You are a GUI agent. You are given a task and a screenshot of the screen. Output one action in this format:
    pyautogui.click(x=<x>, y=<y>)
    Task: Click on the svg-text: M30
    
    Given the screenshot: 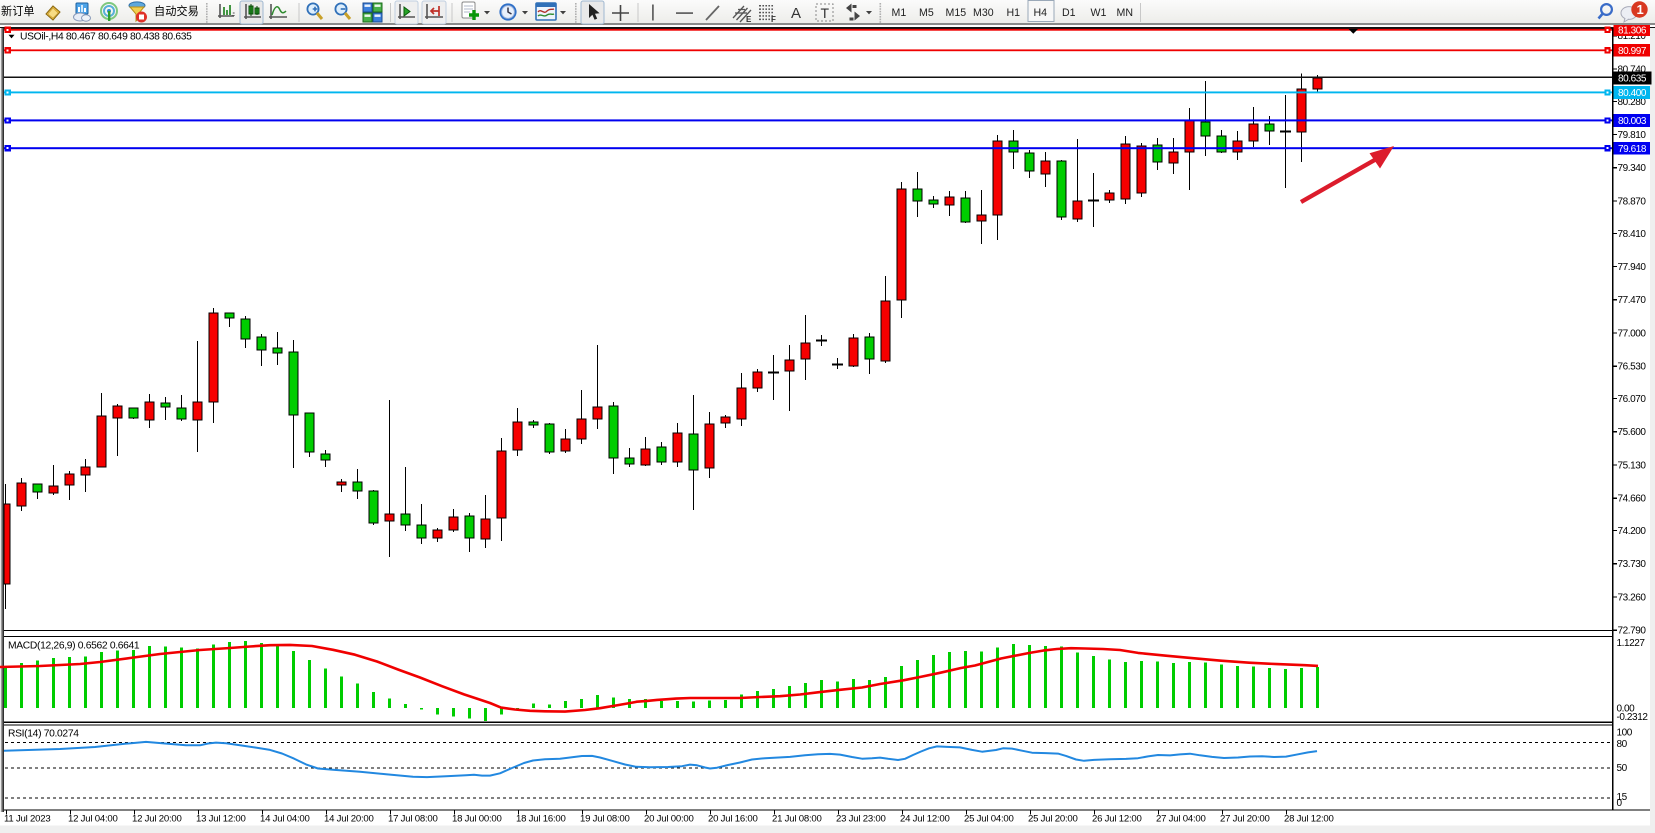 What is the action you would take?
    pyautogui.click(x=983, y=13)
    